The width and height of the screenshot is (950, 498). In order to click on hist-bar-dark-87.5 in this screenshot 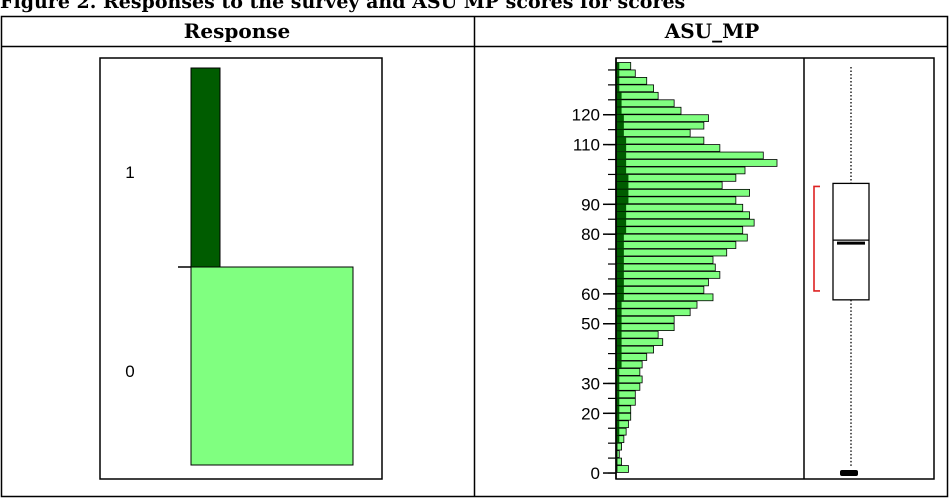, I will do `click(622, 208)`.